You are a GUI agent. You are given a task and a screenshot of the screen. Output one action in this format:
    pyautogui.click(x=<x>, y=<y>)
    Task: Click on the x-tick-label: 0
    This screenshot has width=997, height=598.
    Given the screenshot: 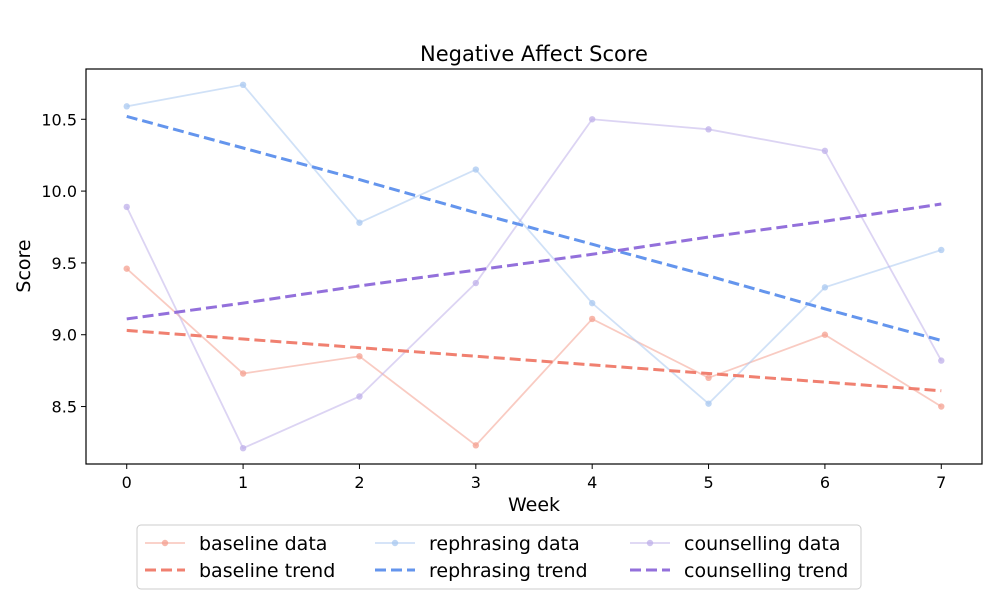 What is the action you would take?
    pyautogui.click(x=127, y=482)
    